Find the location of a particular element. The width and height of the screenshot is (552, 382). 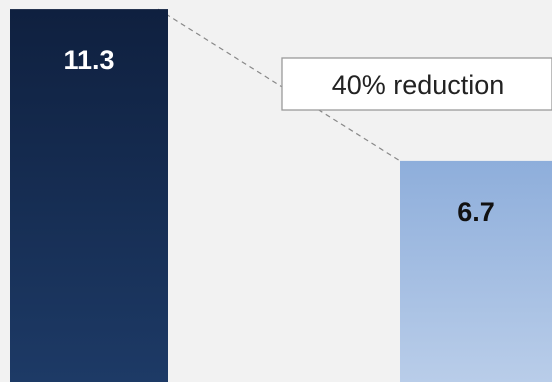

annotation-callout-box is located at coordinates (416, 84).